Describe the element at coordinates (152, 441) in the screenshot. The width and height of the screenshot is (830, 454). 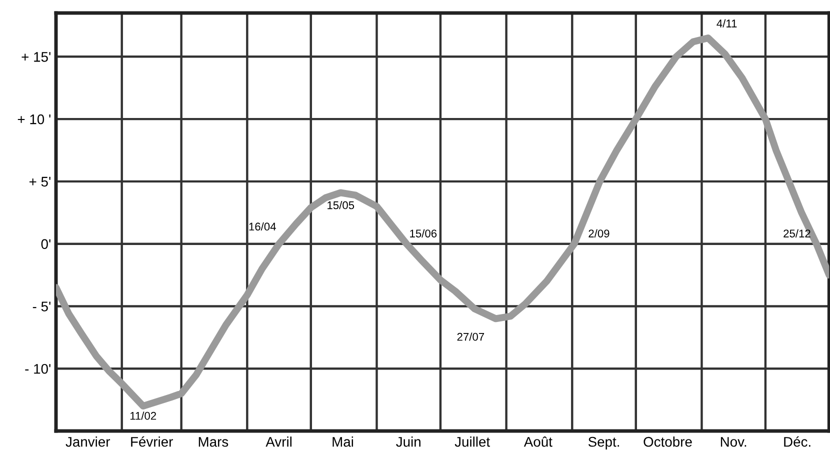
I see `x-tick-label: Février` at that location.